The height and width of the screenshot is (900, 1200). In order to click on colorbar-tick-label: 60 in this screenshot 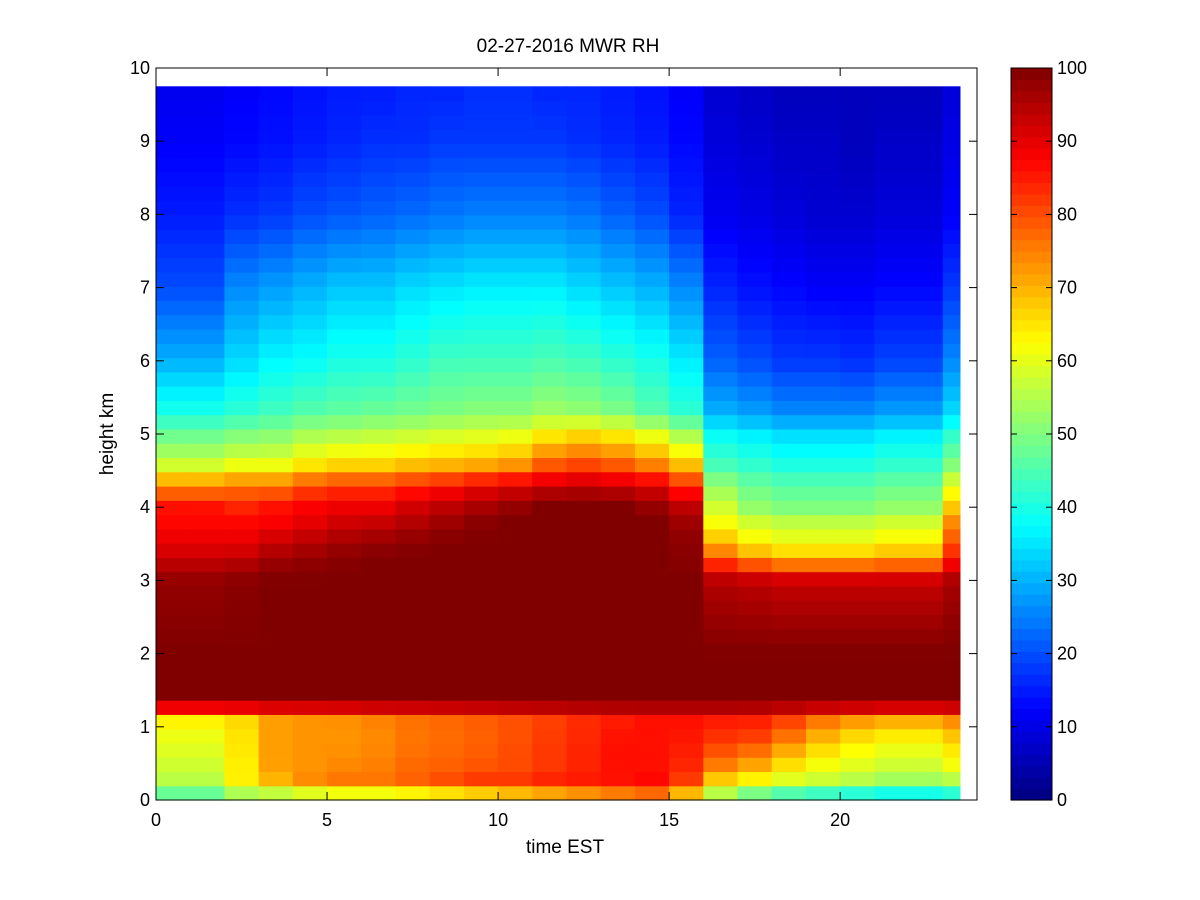, I will do `click(1067, 361)`.